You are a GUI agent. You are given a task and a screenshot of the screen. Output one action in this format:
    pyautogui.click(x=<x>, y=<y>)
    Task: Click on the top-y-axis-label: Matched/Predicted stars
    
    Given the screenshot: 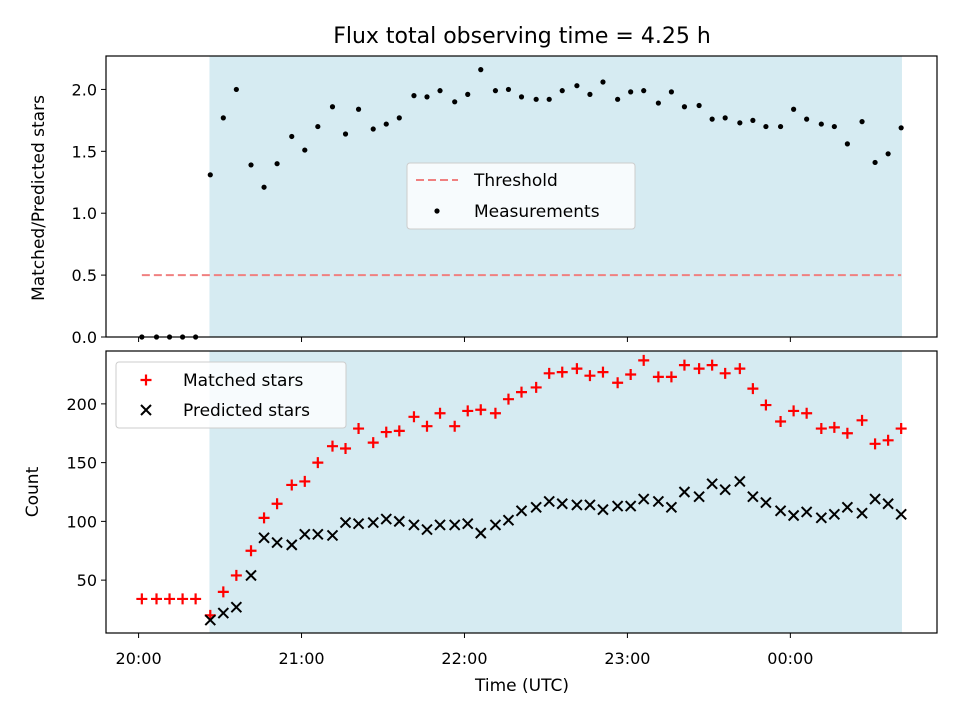 What is the action you would take?
    pyautogui.click(x=39, y=198)
    